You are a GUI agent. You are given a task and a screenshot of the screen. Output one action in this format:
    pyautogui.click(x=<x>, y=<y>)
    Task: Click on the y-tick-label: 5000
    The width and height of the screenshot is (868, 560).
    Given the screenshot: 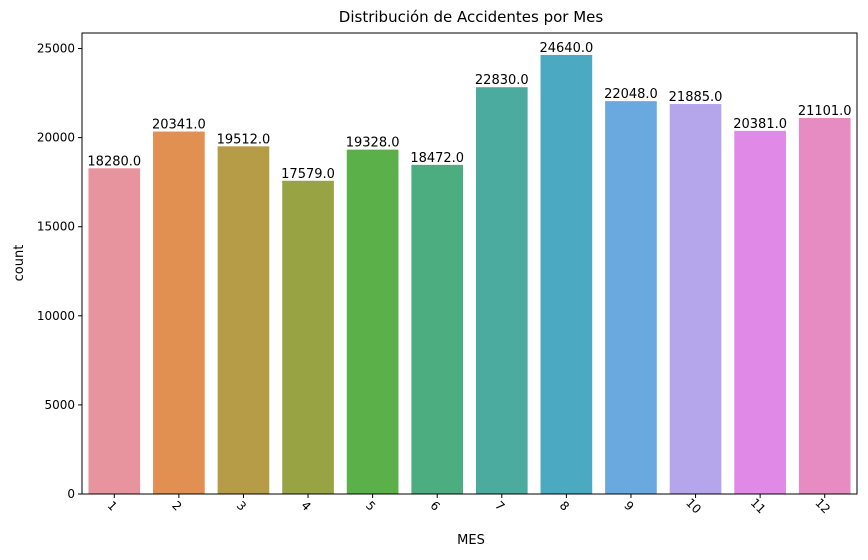 What is the action you would take?
    pyautogui.click(x=59, y=405)
    